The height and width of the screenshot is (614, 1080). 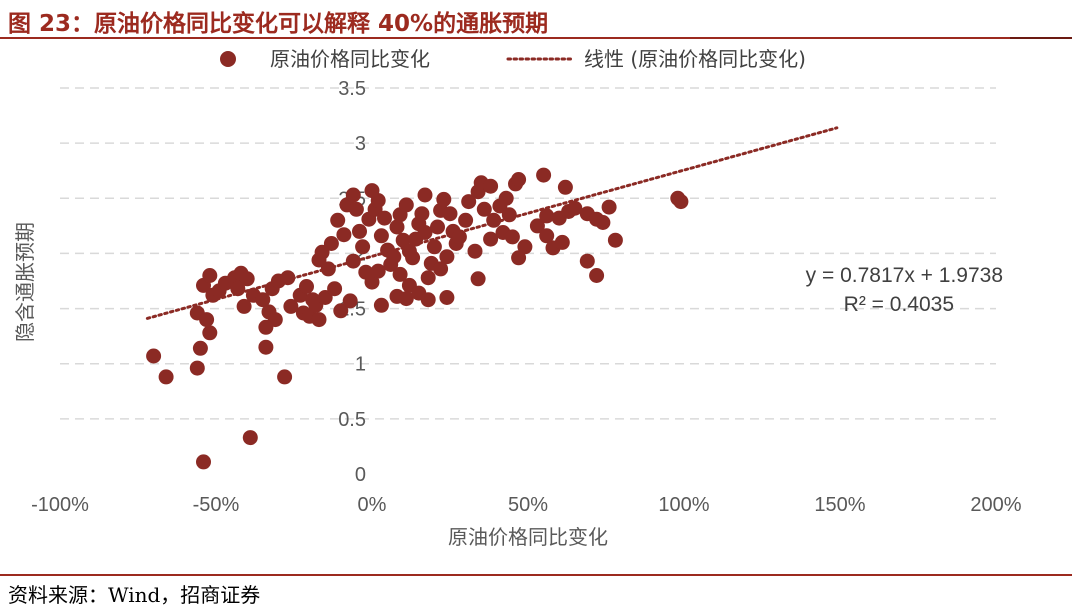 I want to click on x-axis-title: 原油价格同比变化, so click(x=528, y=537).